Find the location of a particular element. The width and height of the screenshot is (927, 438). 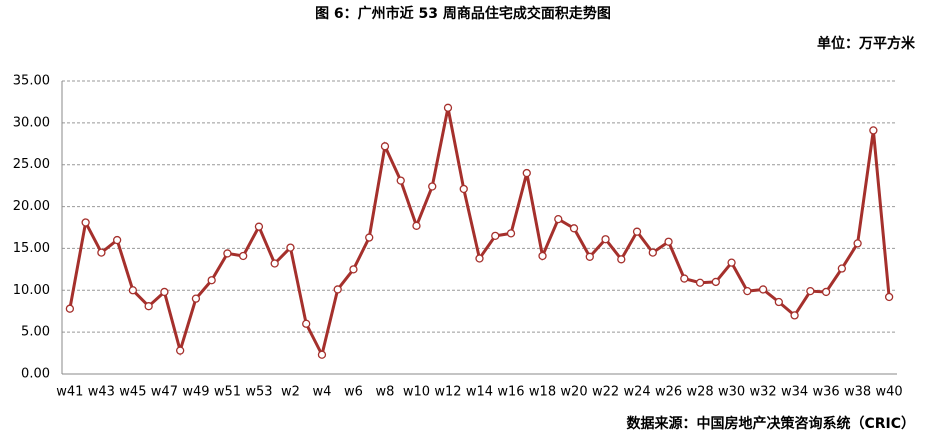

x-tick-label: w2 is located at coordinates (290, 392).